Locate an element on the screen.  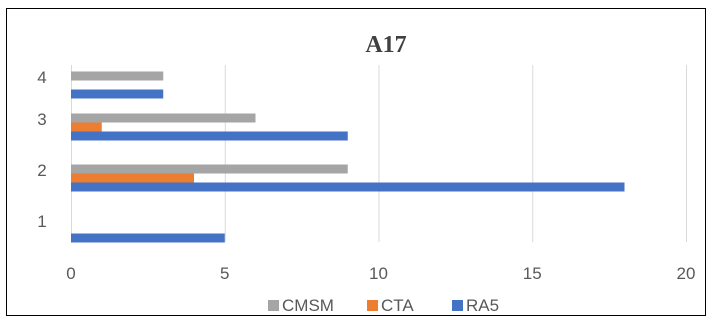
x-tick-label: 5 is located at coordinates (224, 273).